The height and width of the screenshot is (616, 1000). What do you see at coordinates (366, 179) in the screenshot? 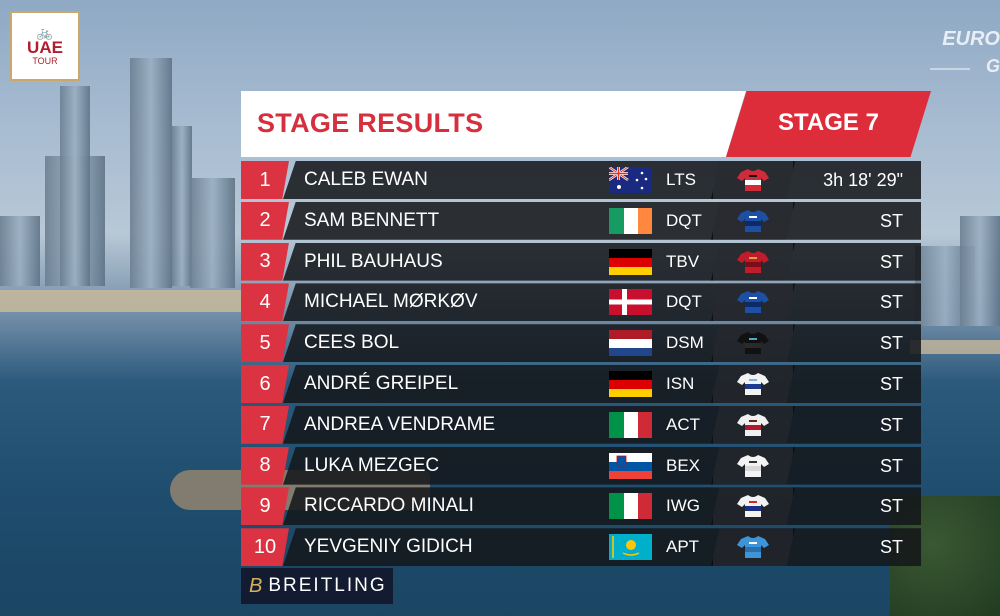
I see `rider-name: CALEB EWAN` at bounding box center [366, 179].